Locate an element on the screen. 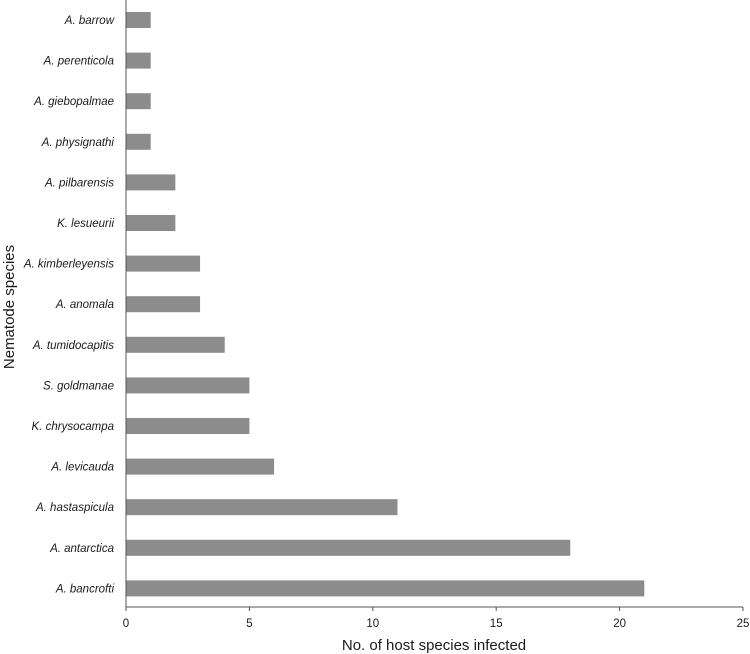  x-tick-label: 5 is located at coordinates (249, 624).